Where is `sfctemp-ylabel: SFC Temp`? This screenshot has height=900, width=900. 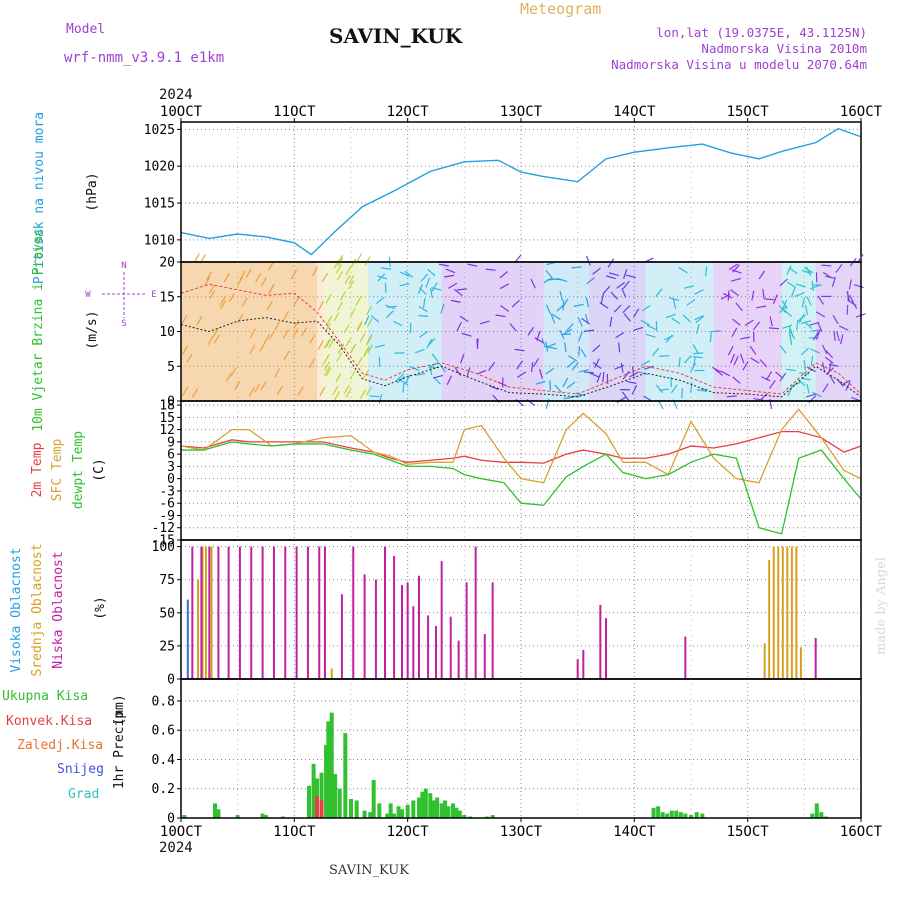 sfctemp-ylabel: SFC Temp is located at coordinates (57, 470).